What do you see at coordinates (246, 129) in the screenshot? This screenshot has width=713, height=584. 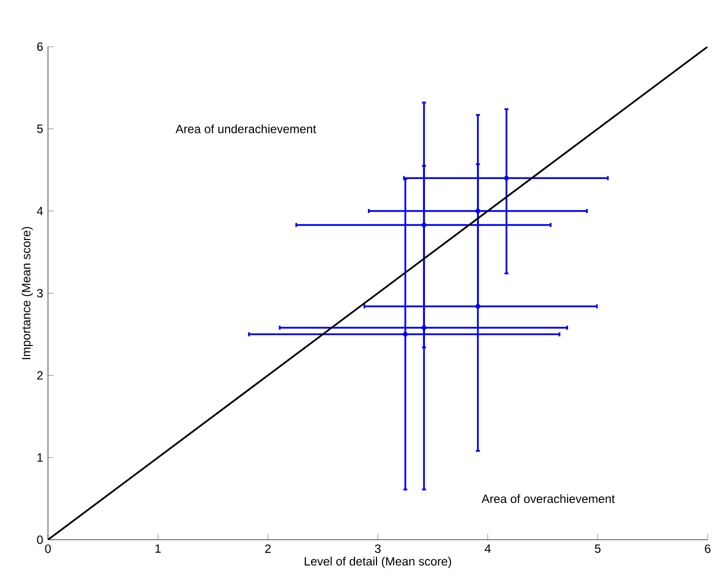 I see `annotation: Area of underachievement` at bounding box center [246, 129].